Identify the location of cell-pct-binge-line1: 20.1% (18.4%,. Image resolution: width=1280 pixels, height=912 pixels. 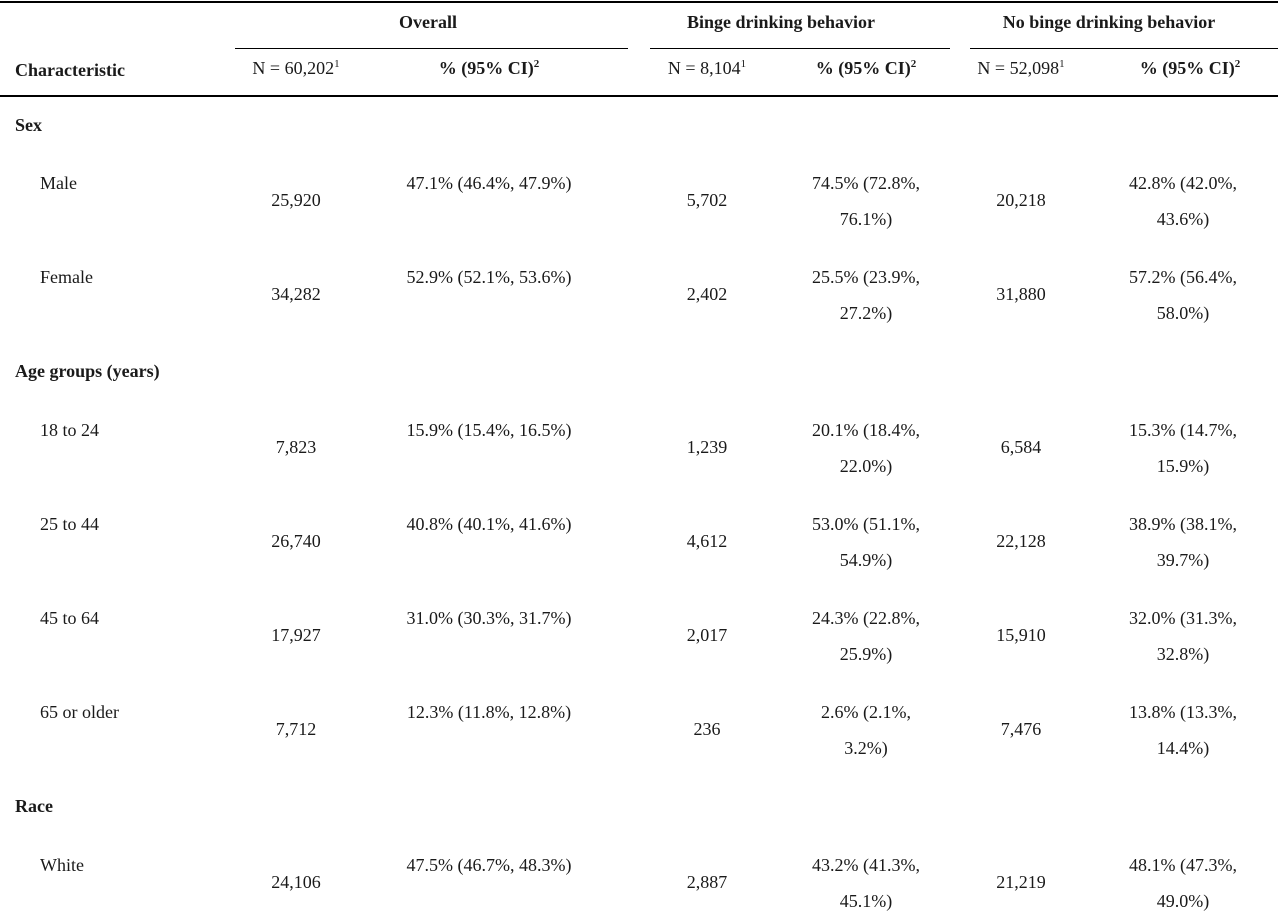
(866, 430).